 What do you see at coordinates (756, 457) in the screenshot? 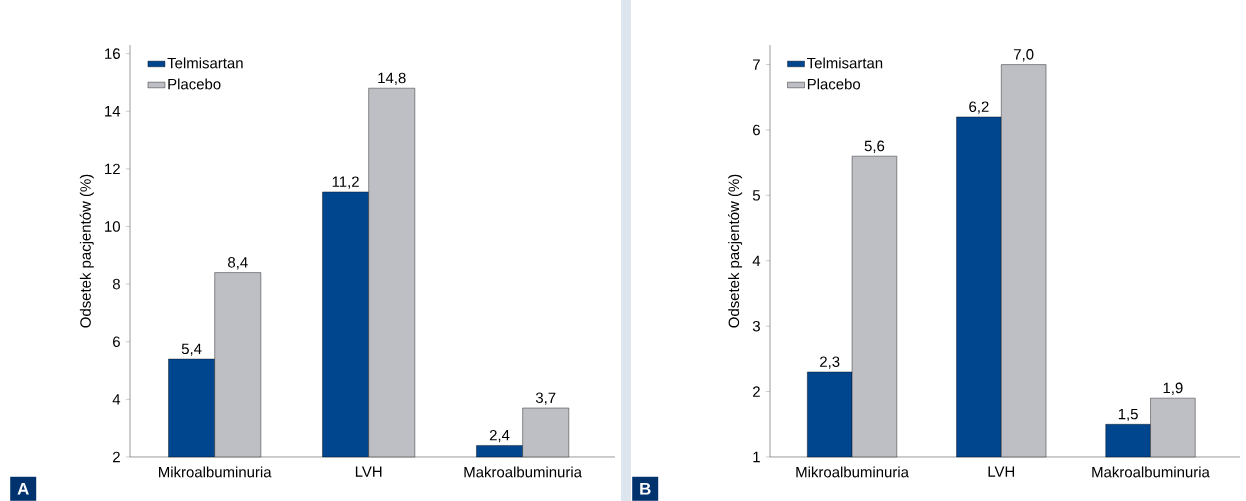
I see `y-tick-label: 1` at bounding box center [756, 457].